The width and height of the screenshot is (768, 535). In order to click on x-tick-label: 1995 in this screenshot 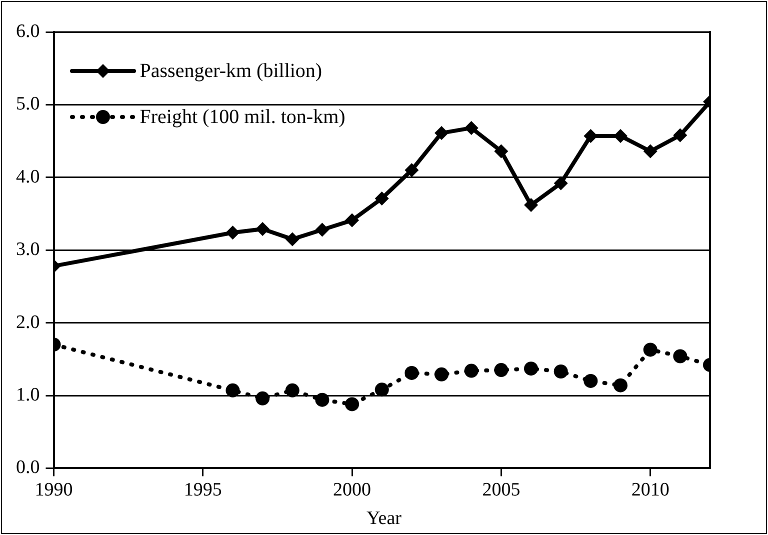, I will do `click(203, 490)`.